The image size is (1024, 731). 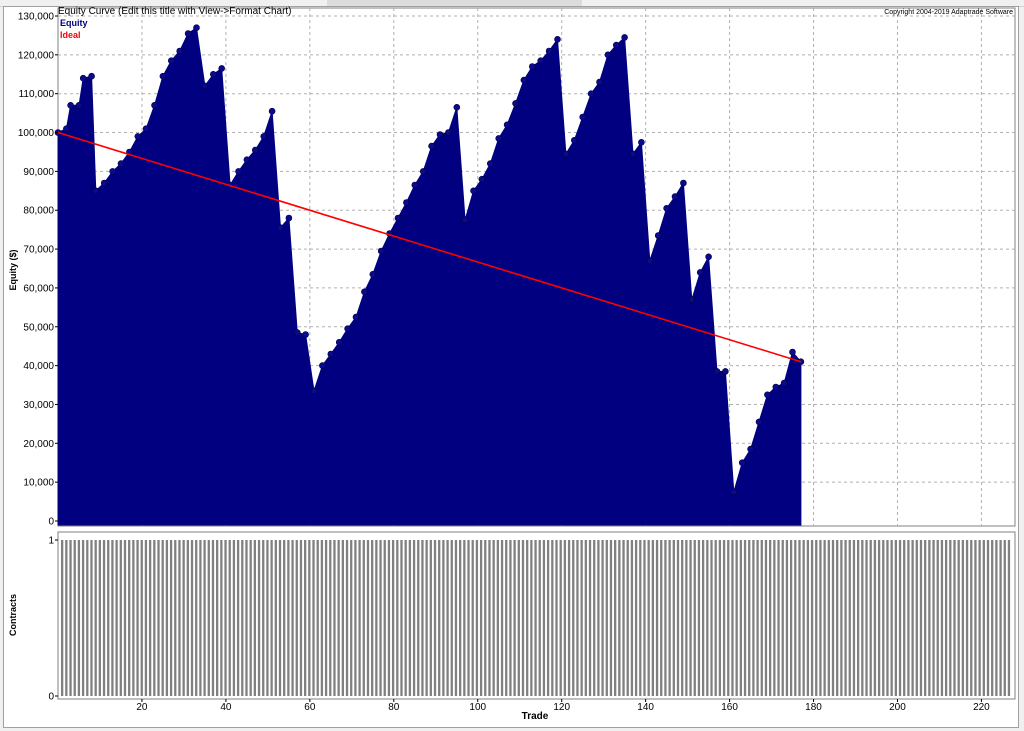 What do you see at coordinates (74, 23) in the screenshot?
I see `legend-equity: Equity` at bounding box center [74, 23].